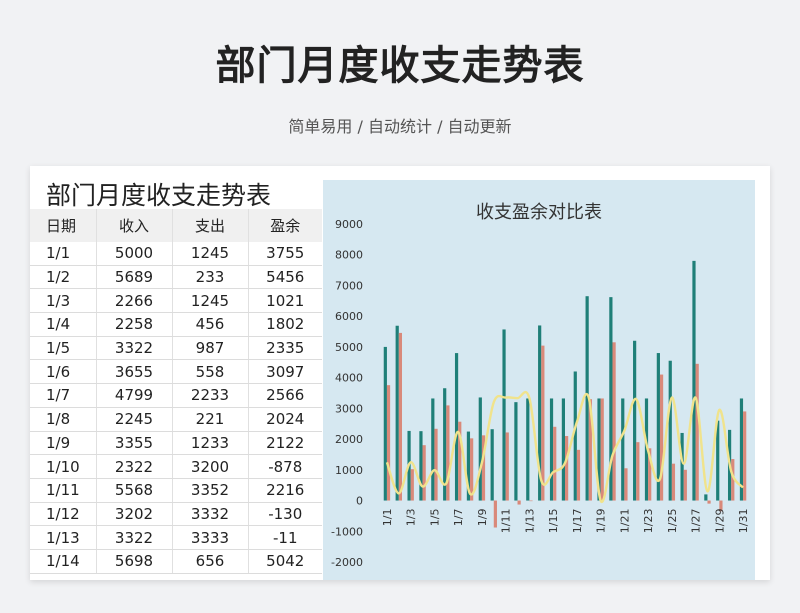 Image resolution: width=800 pixels, height=613 pixels. I want to click on table-row: 1/6 3655 558 3097, so click(176, 372).